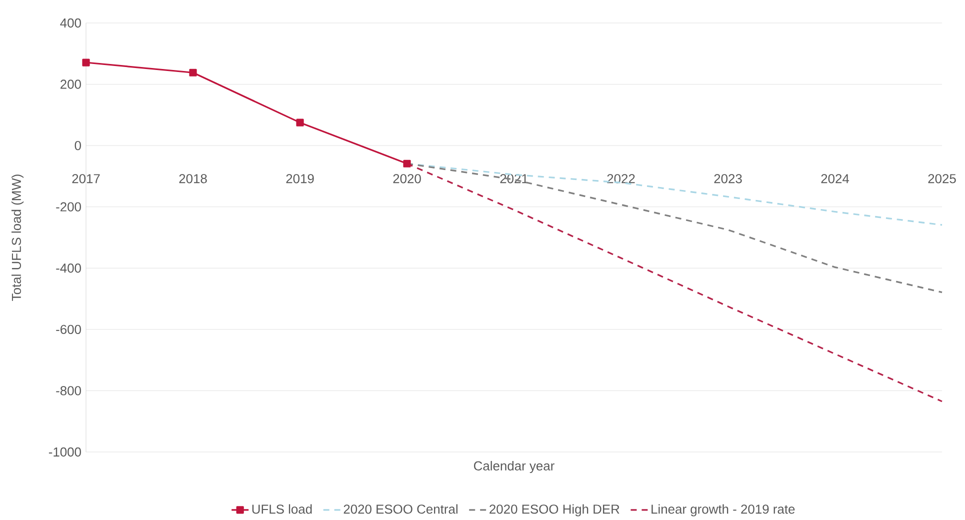  What do you see at coordinates (555, 510) in the screenshot?
I see `legend-label: 2020 ESOO High DER` at bounding box center [555, 510].